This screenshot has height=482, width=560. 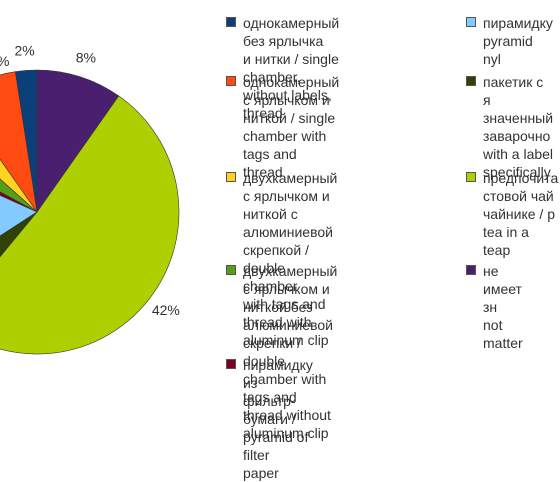 What do you see at coordinates (518, 41) in the screenshot?
I see `legend-label: пирамидку pyramid nyl` at bounding box center [518, 41].